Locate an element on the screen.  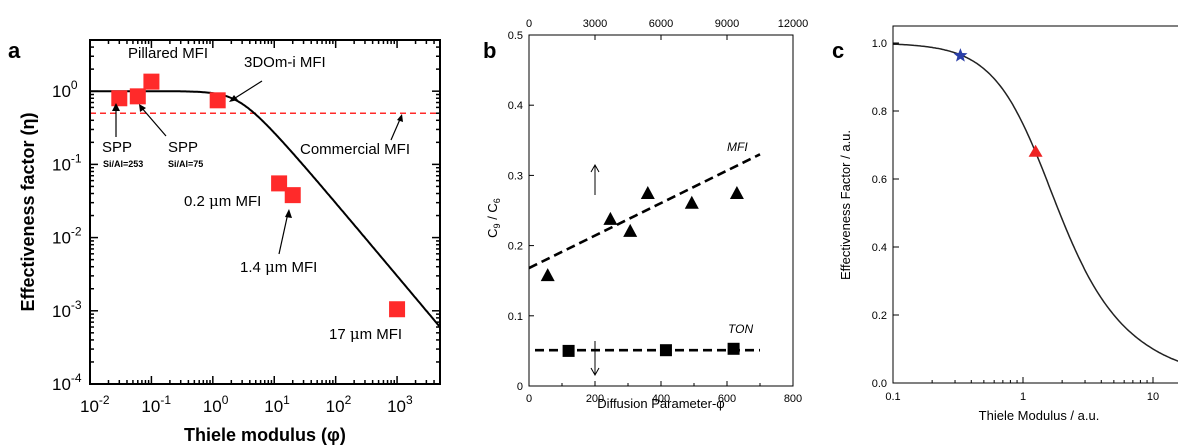
panel-a-x-tick-labels: 10⁻² 10⁻¹ 10⁰ 10¹ 10² 10³ is located at coordinates (246, 404).